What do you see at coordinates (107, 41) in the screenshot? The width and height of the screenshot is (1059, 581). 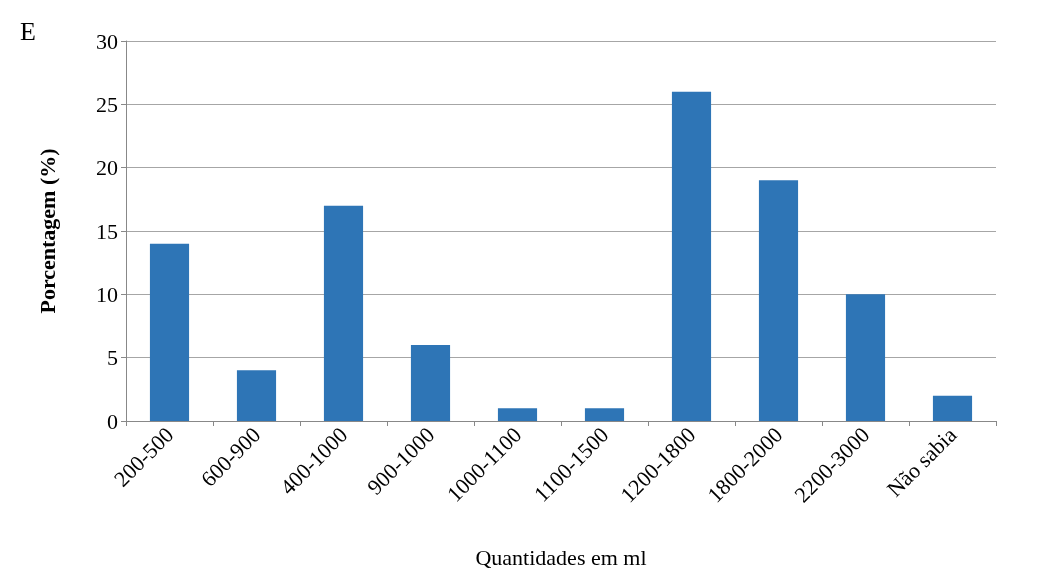 I see `y-tick-label: 30` at bounding box center [107, 41].